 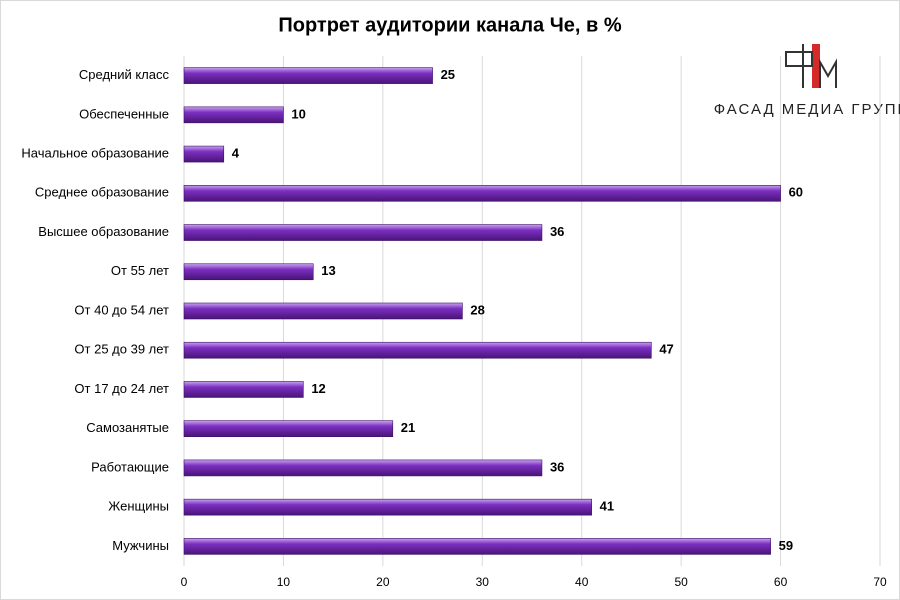 What do you see at coordinates (449, 25) in the screenshot?
I see `chart-title: Портрет аудитории канала Че, в %` at bounding box center [449, 25].